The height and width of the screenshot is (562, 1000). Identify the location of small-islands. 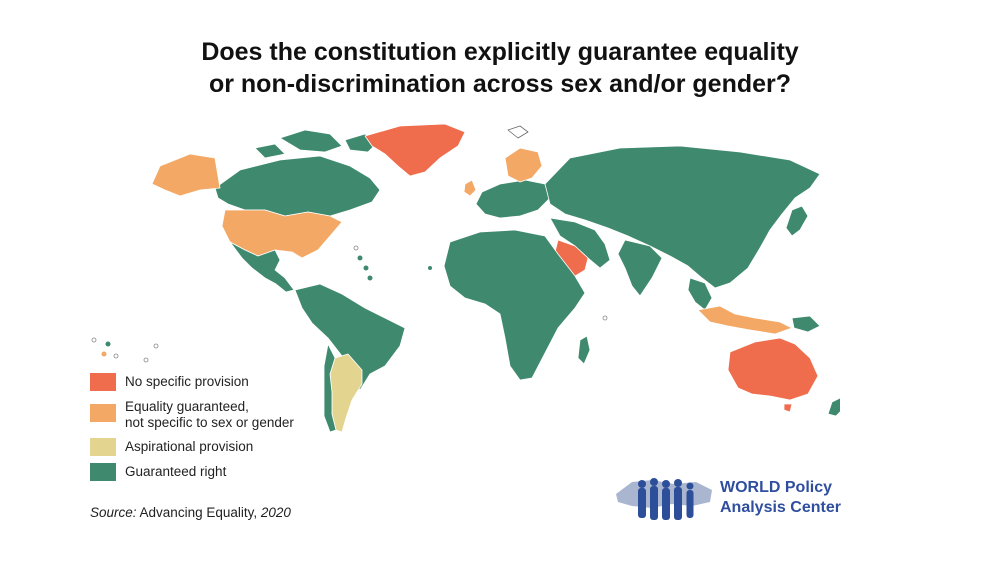
(349, 304).